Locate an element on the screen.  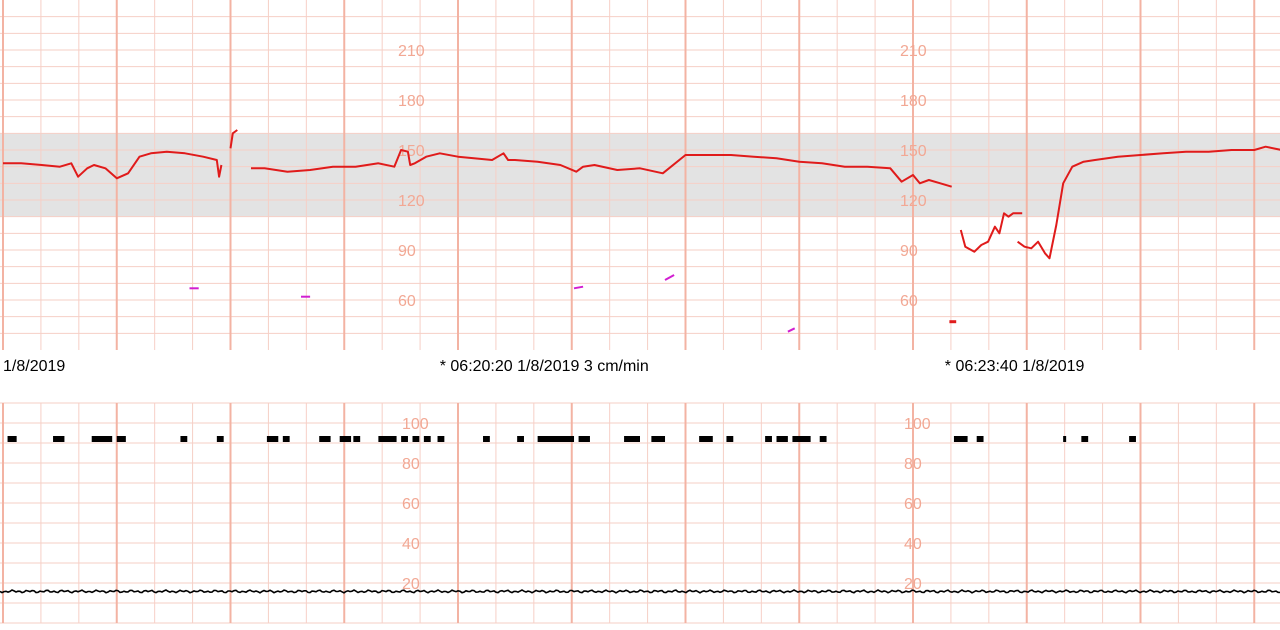
time-stamp: * 06:20:20 1/8/2019 3 cm/min is located at coordinates (544, 366).